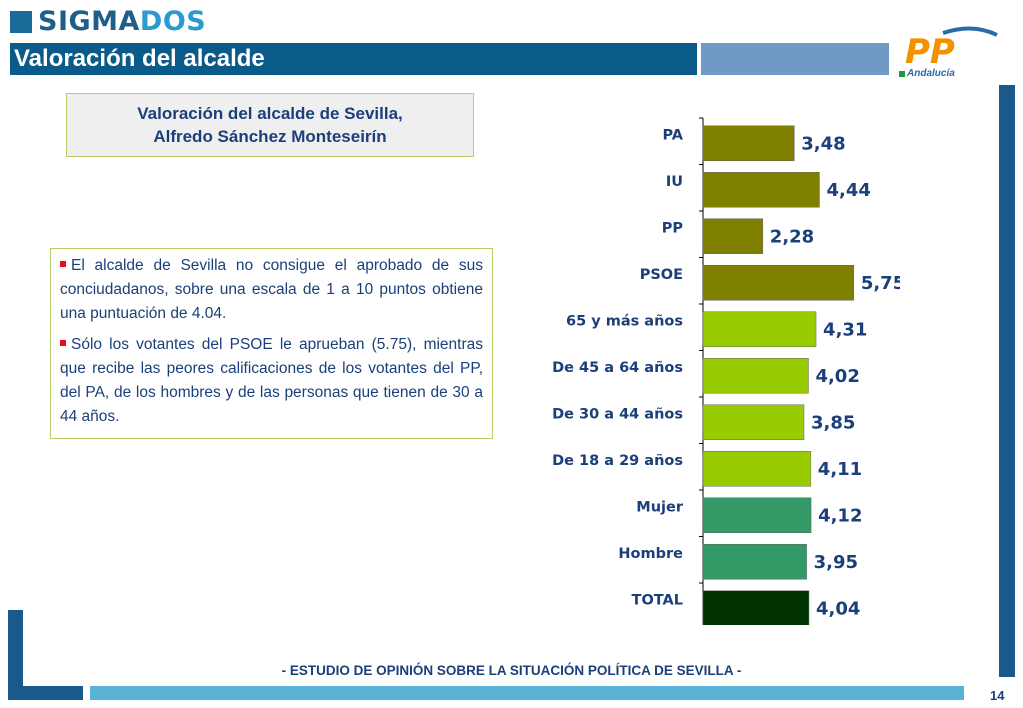 Image resolution: width=1023 pixels, height=708 pixels. What do you see at coordinates (657, 600) in the screenshot?
I see `chart-category-label: TOTAL` at bounding box center [657, 600].